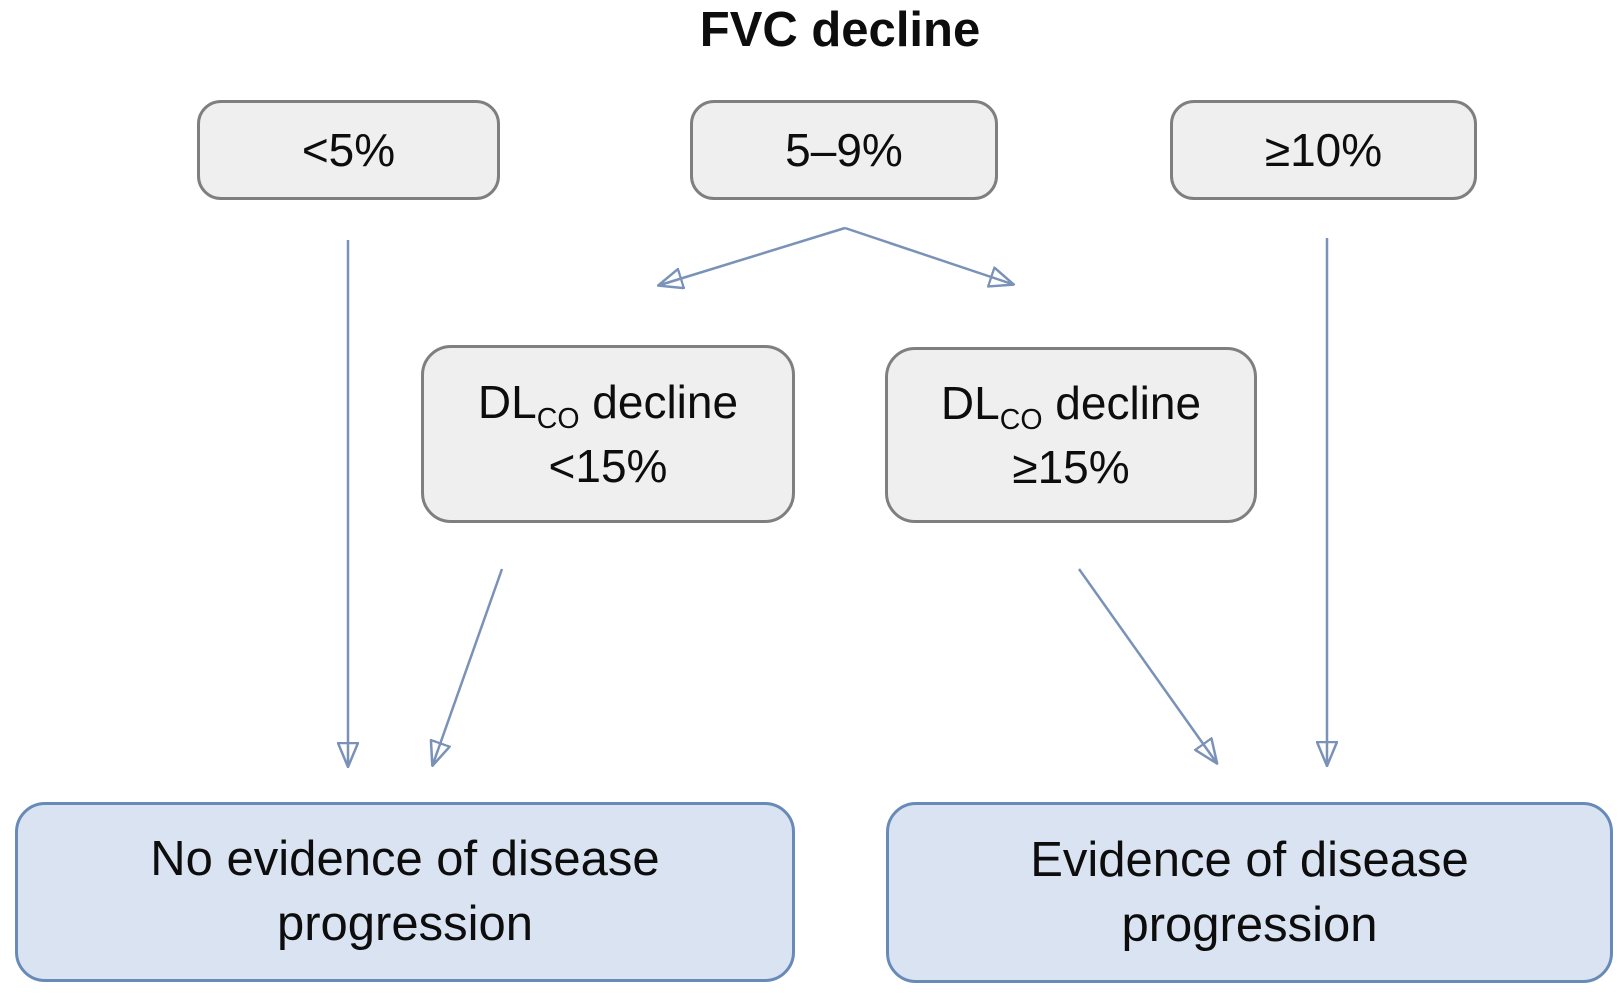 The image size is (1618, 999). I want to click on node-fvc-decline-5to9: 5–9%, so click(844, 150).